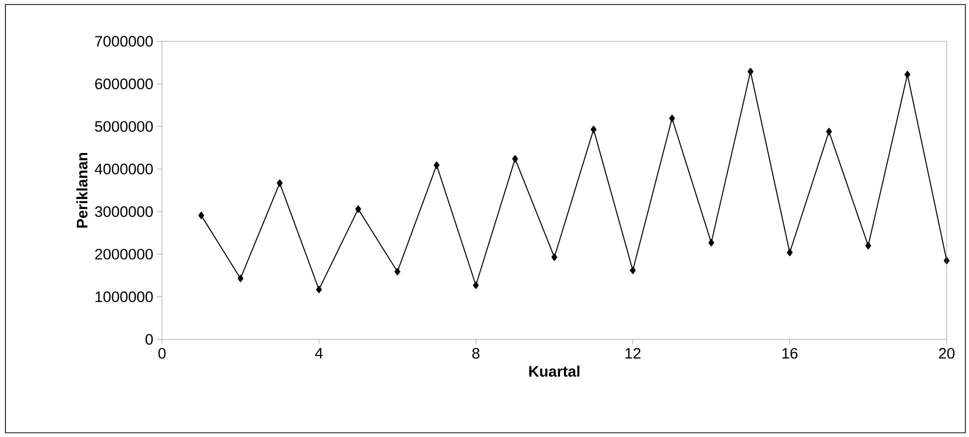  I want to click on x-axis-title: Kuartal, so click(554, 371).